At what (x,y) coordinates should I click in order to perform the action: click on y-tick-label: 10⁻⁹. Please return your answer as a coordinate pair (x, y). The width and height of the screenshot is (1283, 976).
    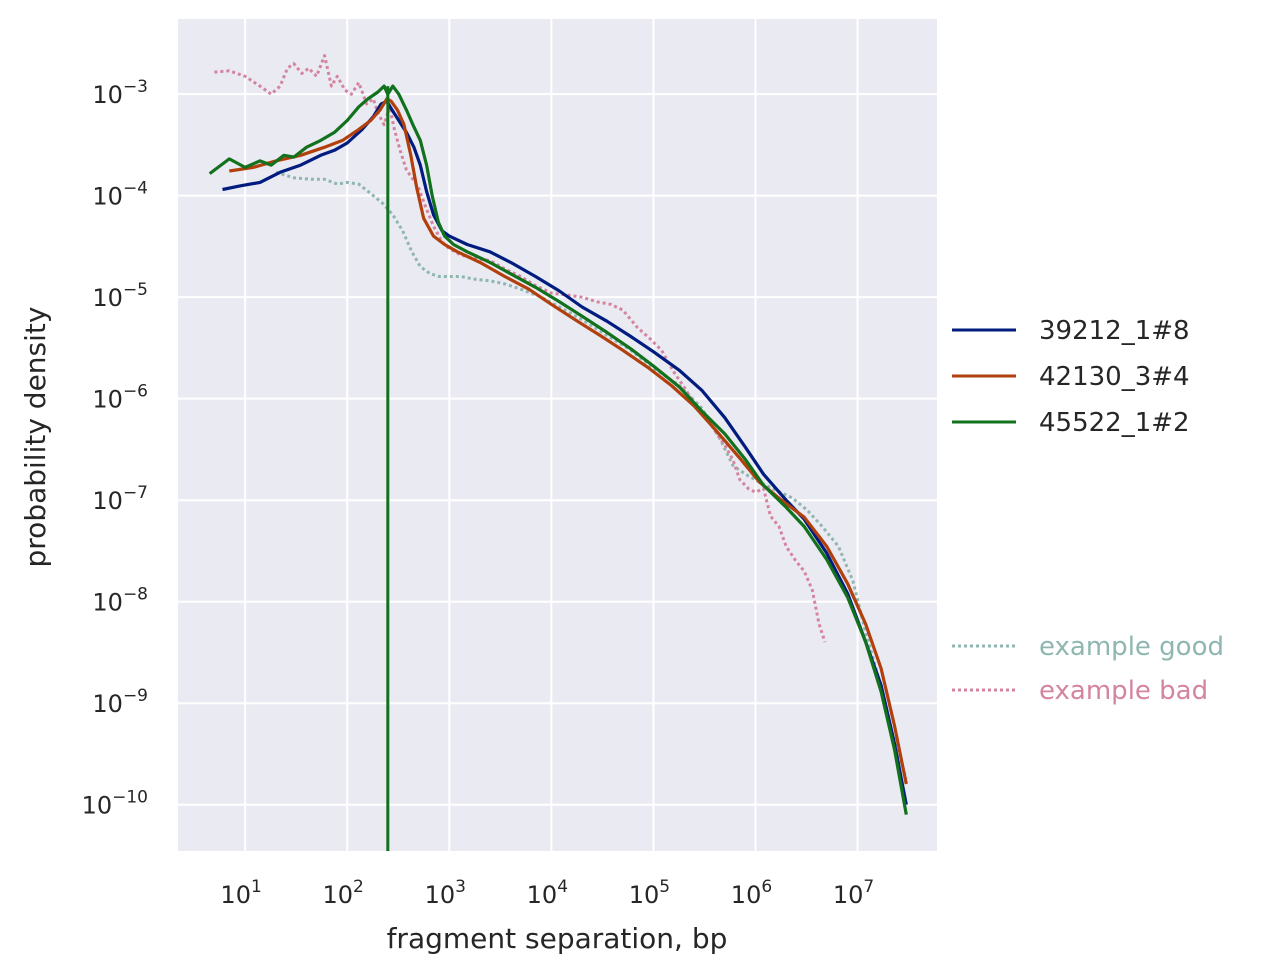
    Looking at the image, I should click on (120, 702).